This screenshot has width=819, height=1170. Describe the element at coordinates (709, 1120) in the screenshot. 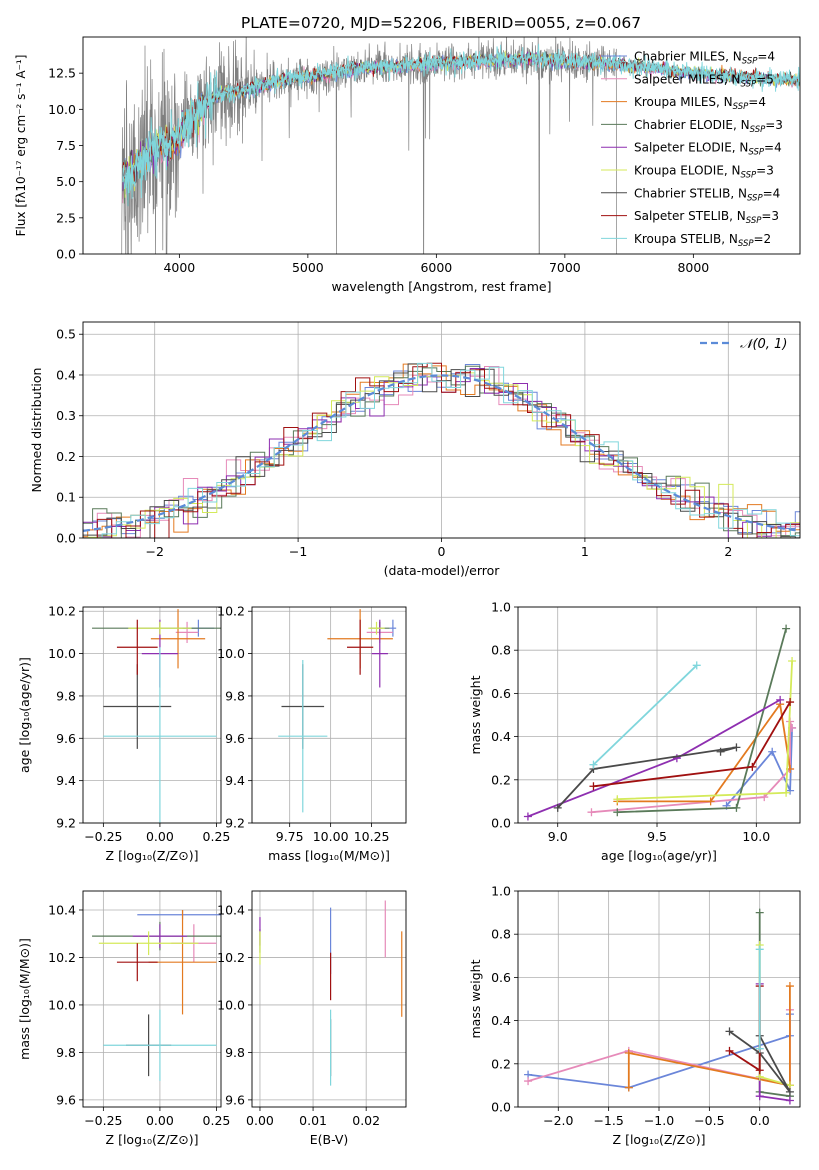

I see `x-tick-label: −0.5` at that location.